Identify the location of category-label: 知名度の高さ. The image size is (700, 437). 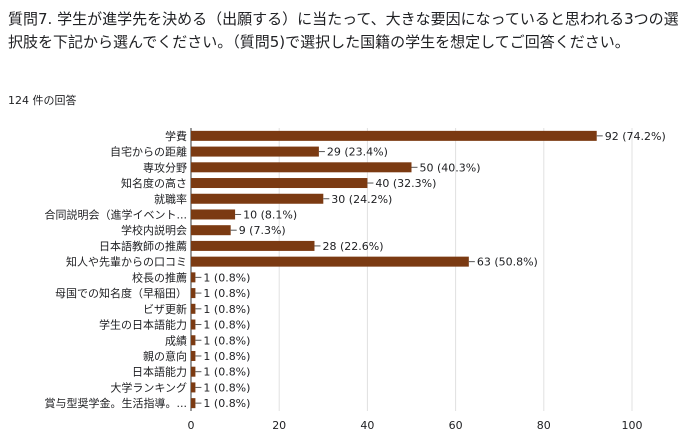
(154, 183).